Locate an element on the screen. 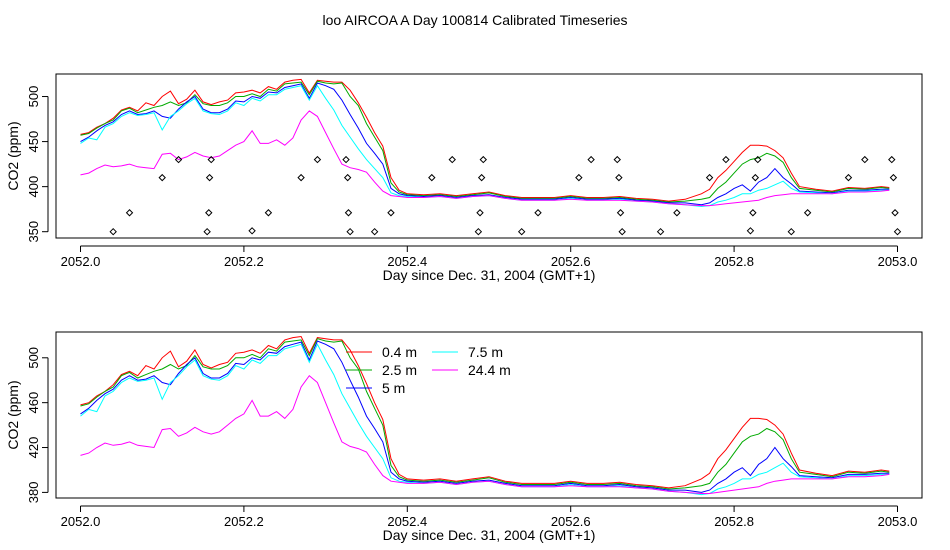 Image resolution: width=950 pixels, height=550 pixels. legend-label: 0.4 m is located at coordinates (399, 352).